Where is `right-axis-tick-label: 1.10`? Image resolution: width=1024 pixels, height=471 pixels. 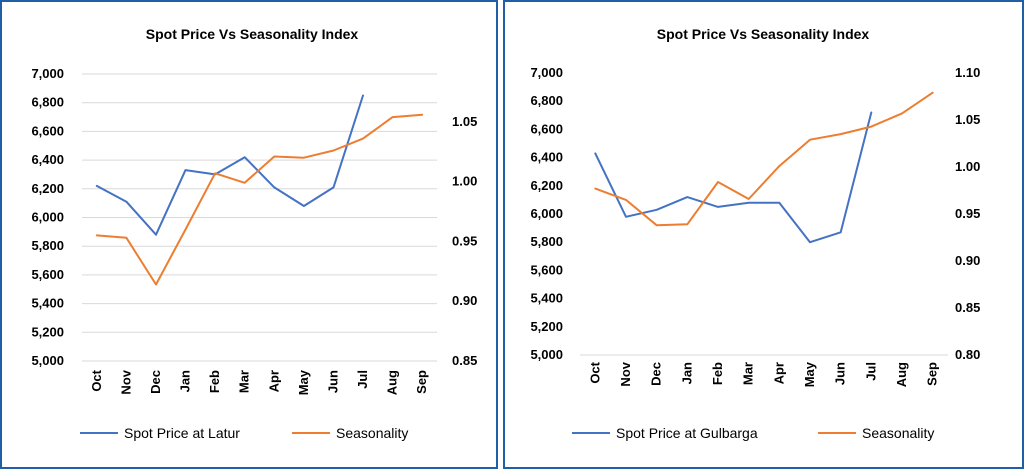
right-axis-tick-label: 1.10 is located at coordinates (967, 72).